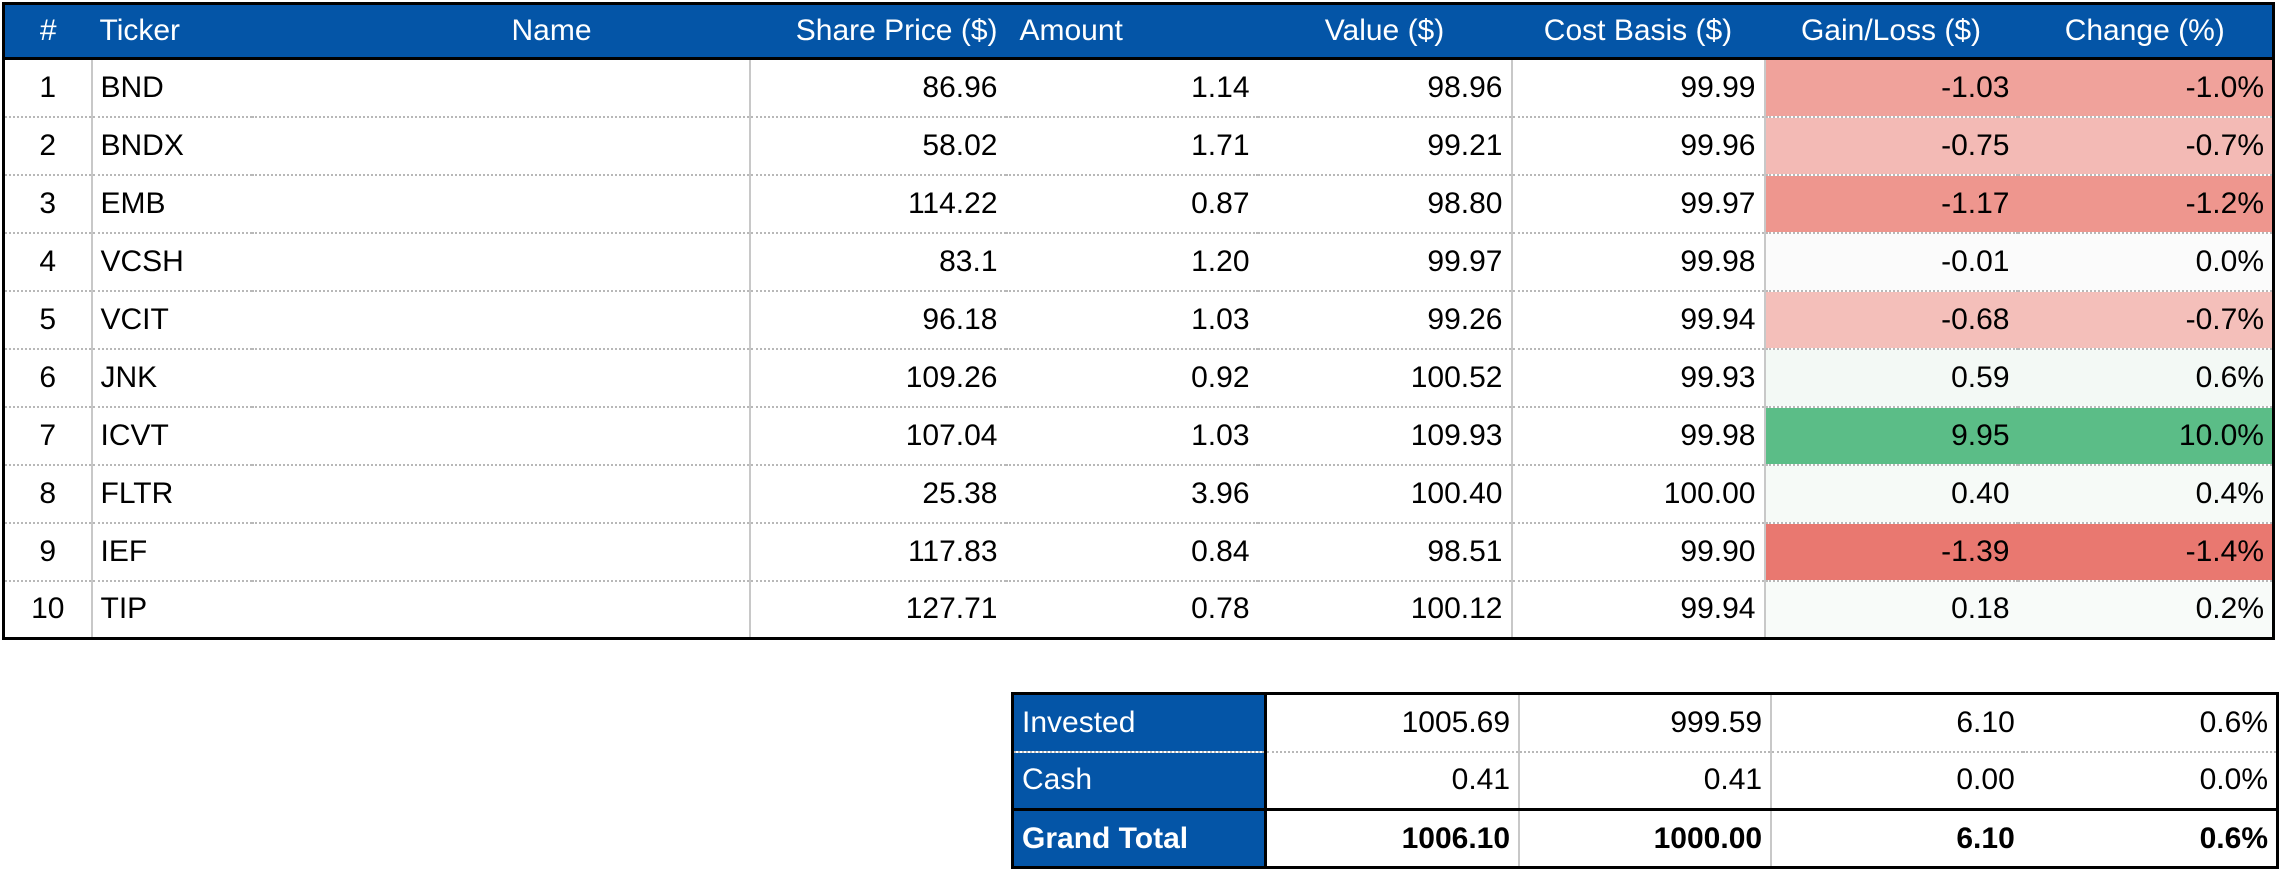 This screenshot has width=2279, height=870. I want to click on summary-cost-basis-cell: 0.41, so click(1646, 781).